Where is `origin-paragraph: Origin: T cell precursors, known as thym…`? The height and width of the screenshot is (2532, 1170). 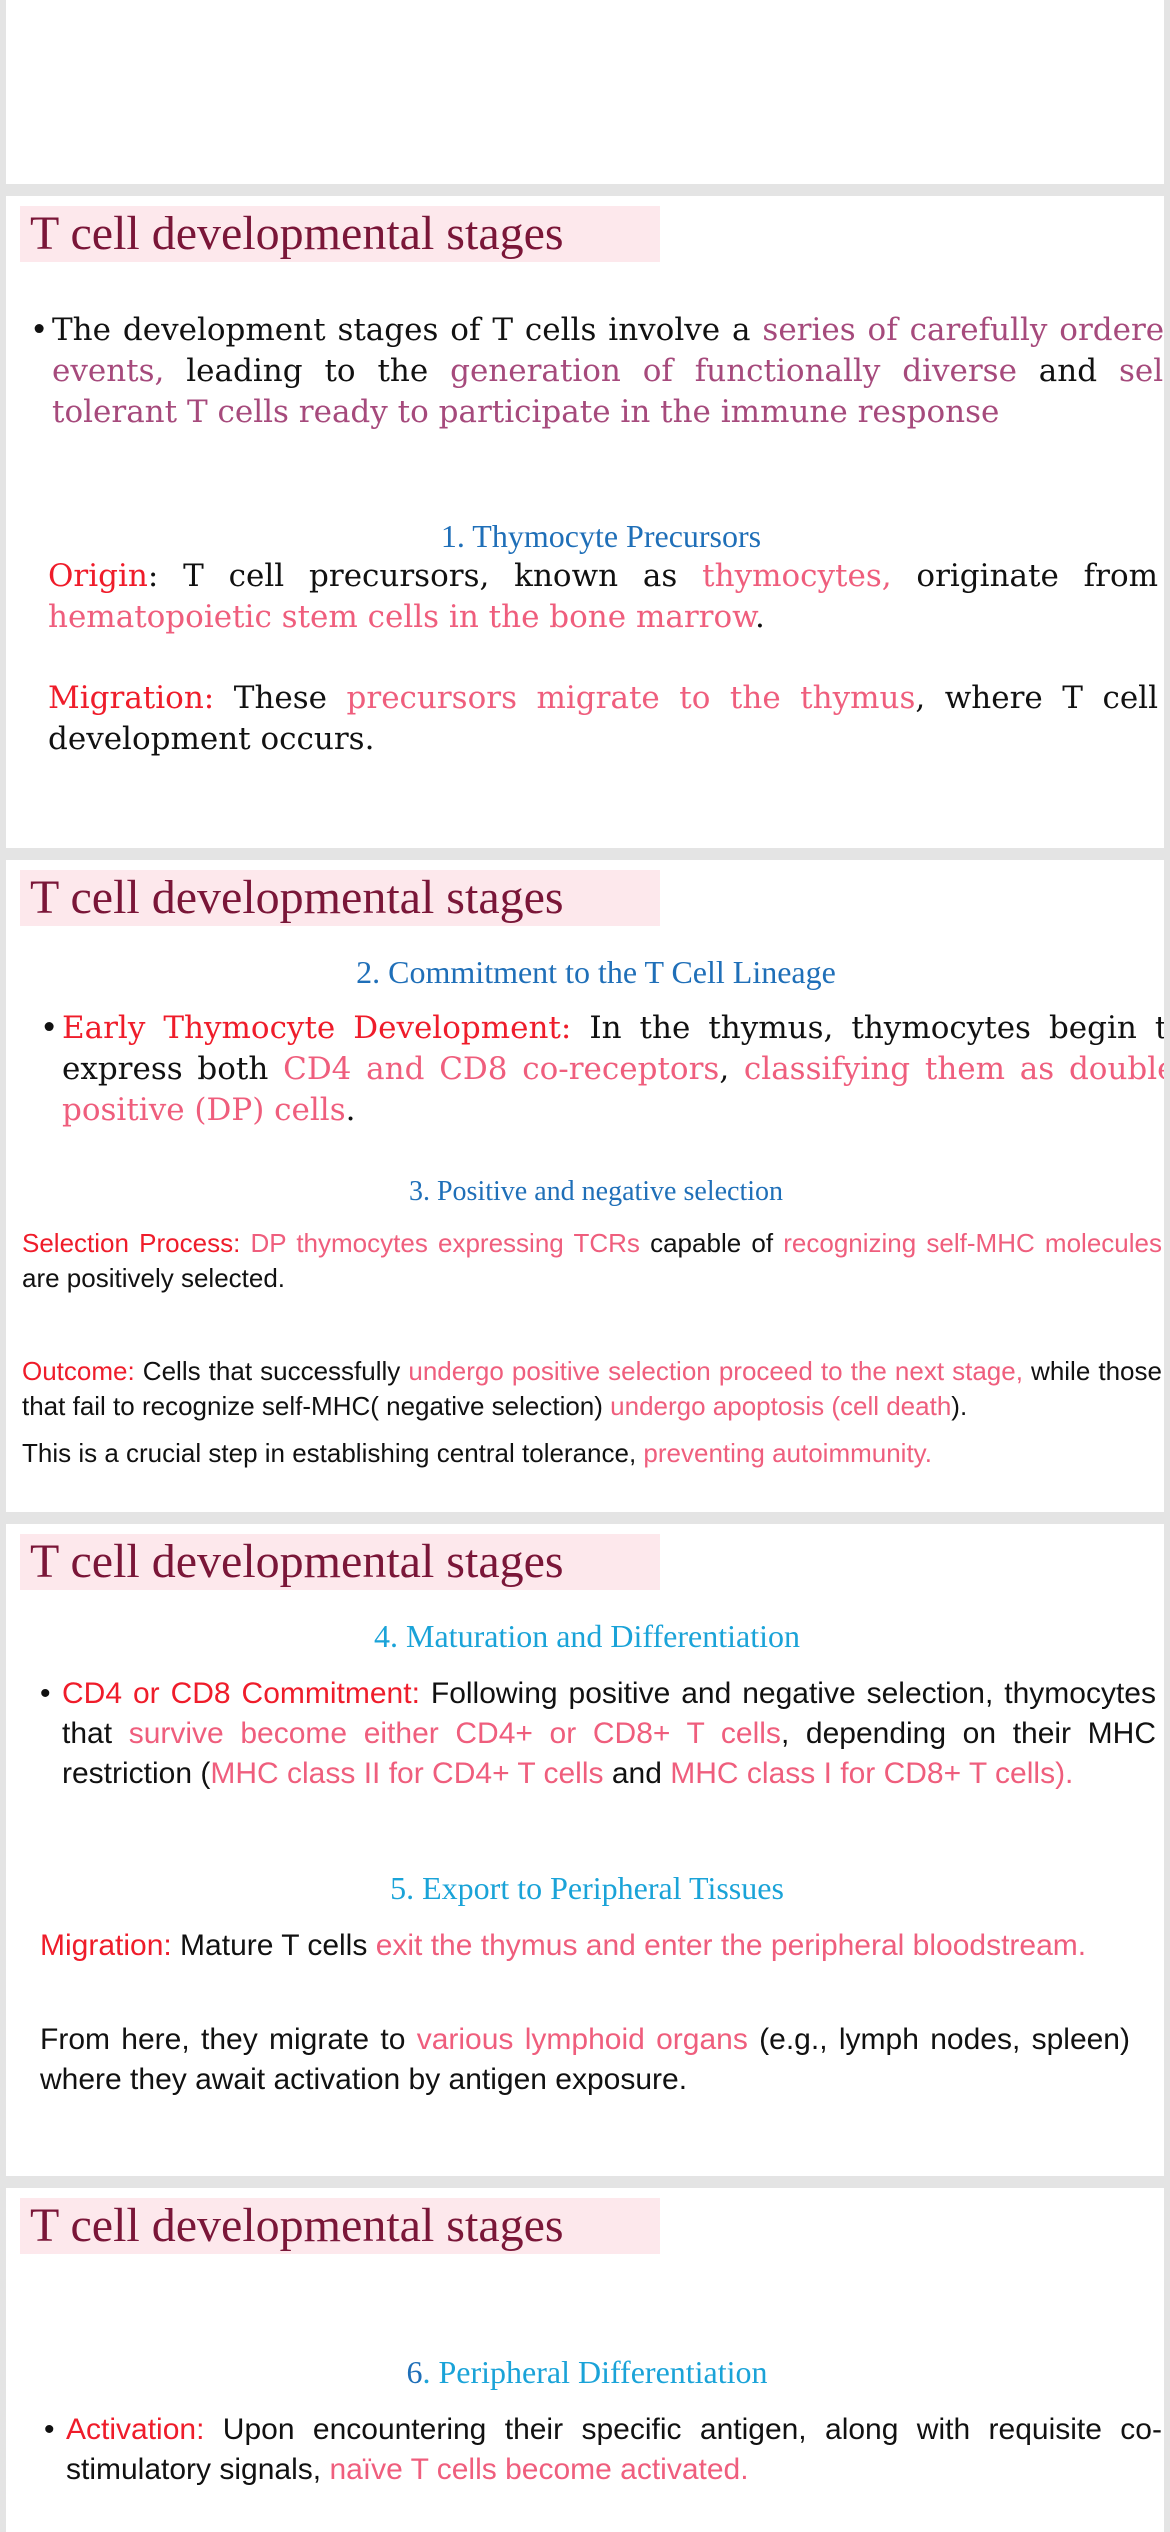
origin-paragraph: Origin: T cell precursors, known as thym… is located at coordinates (603, 596).